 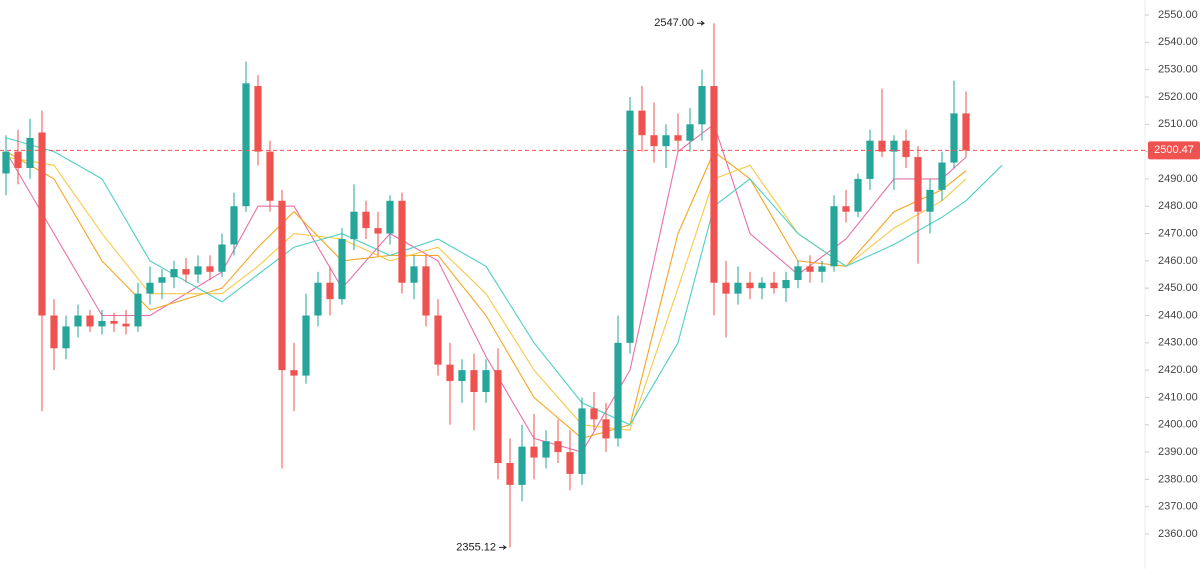 What do you see at coordinates (1178, 206) in the screenshot?
I see `y-tick-label: 2480.00` at bounding box center [1178, 206].